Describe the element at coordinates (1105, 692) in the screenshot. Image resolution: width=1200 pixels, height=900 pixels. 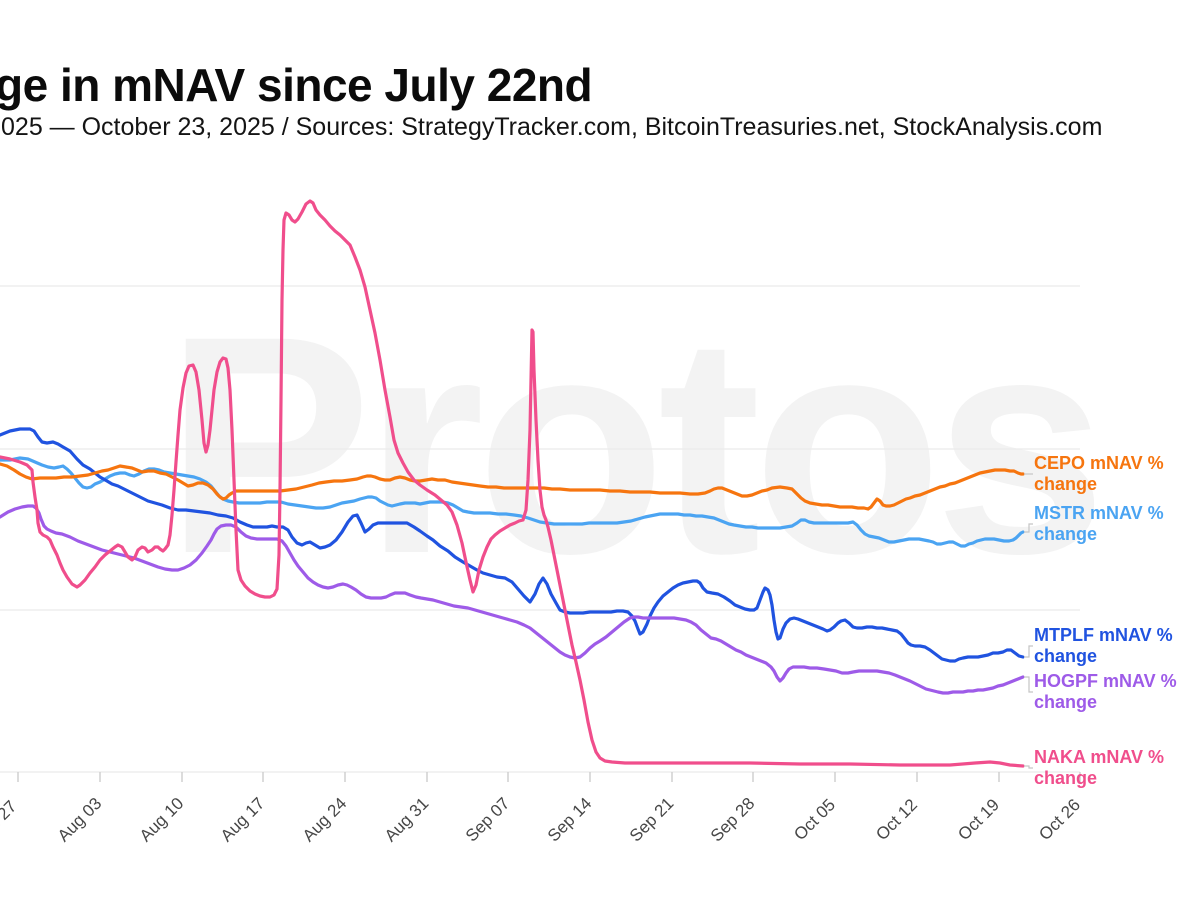
I see `series-label-hogpf: HOGPF mNAV % change` at that location.